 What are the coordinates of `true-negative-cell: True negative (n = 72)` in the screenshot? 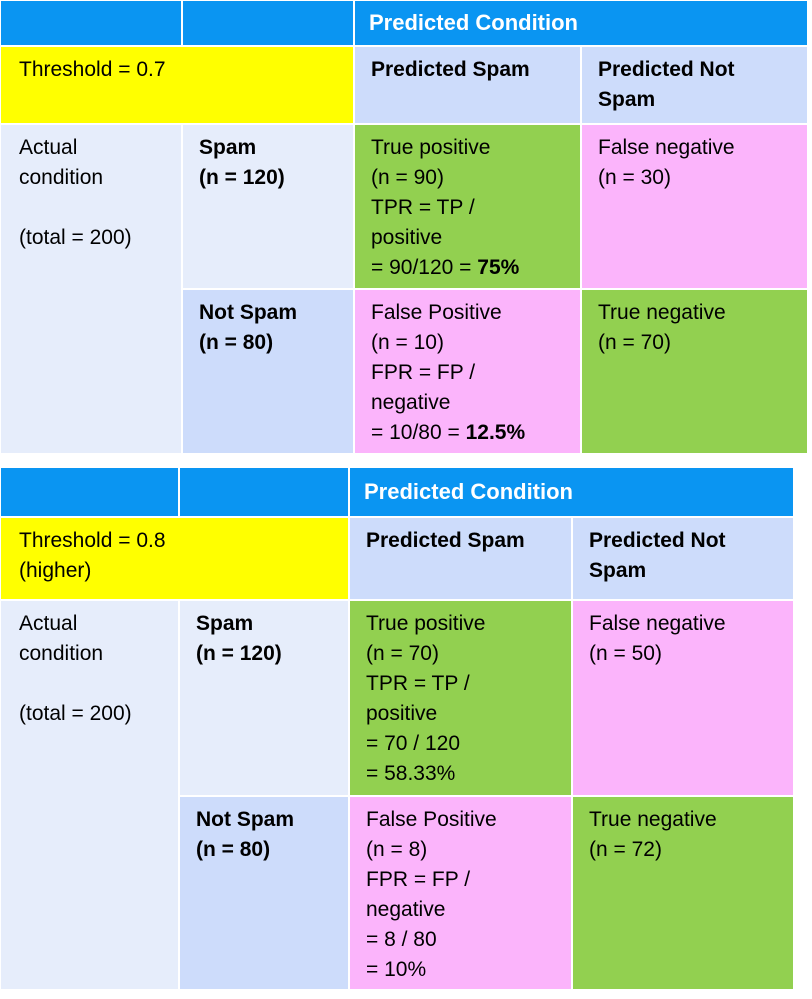 It's located at (683, 893).